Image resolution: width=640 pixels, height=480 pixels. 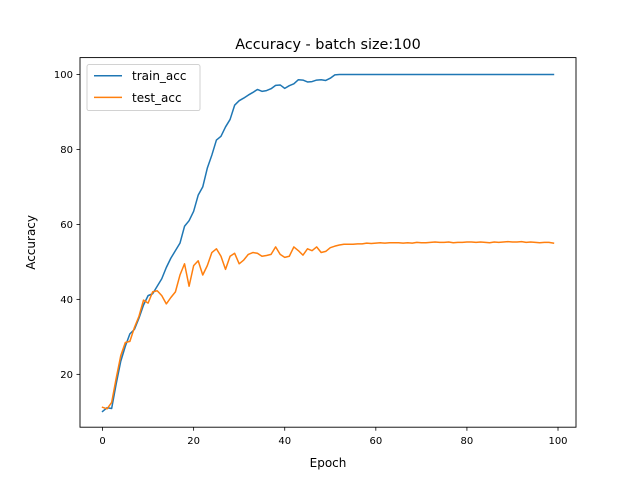 I want to click on x-tick-label: 60, so click(x=375, y=441).